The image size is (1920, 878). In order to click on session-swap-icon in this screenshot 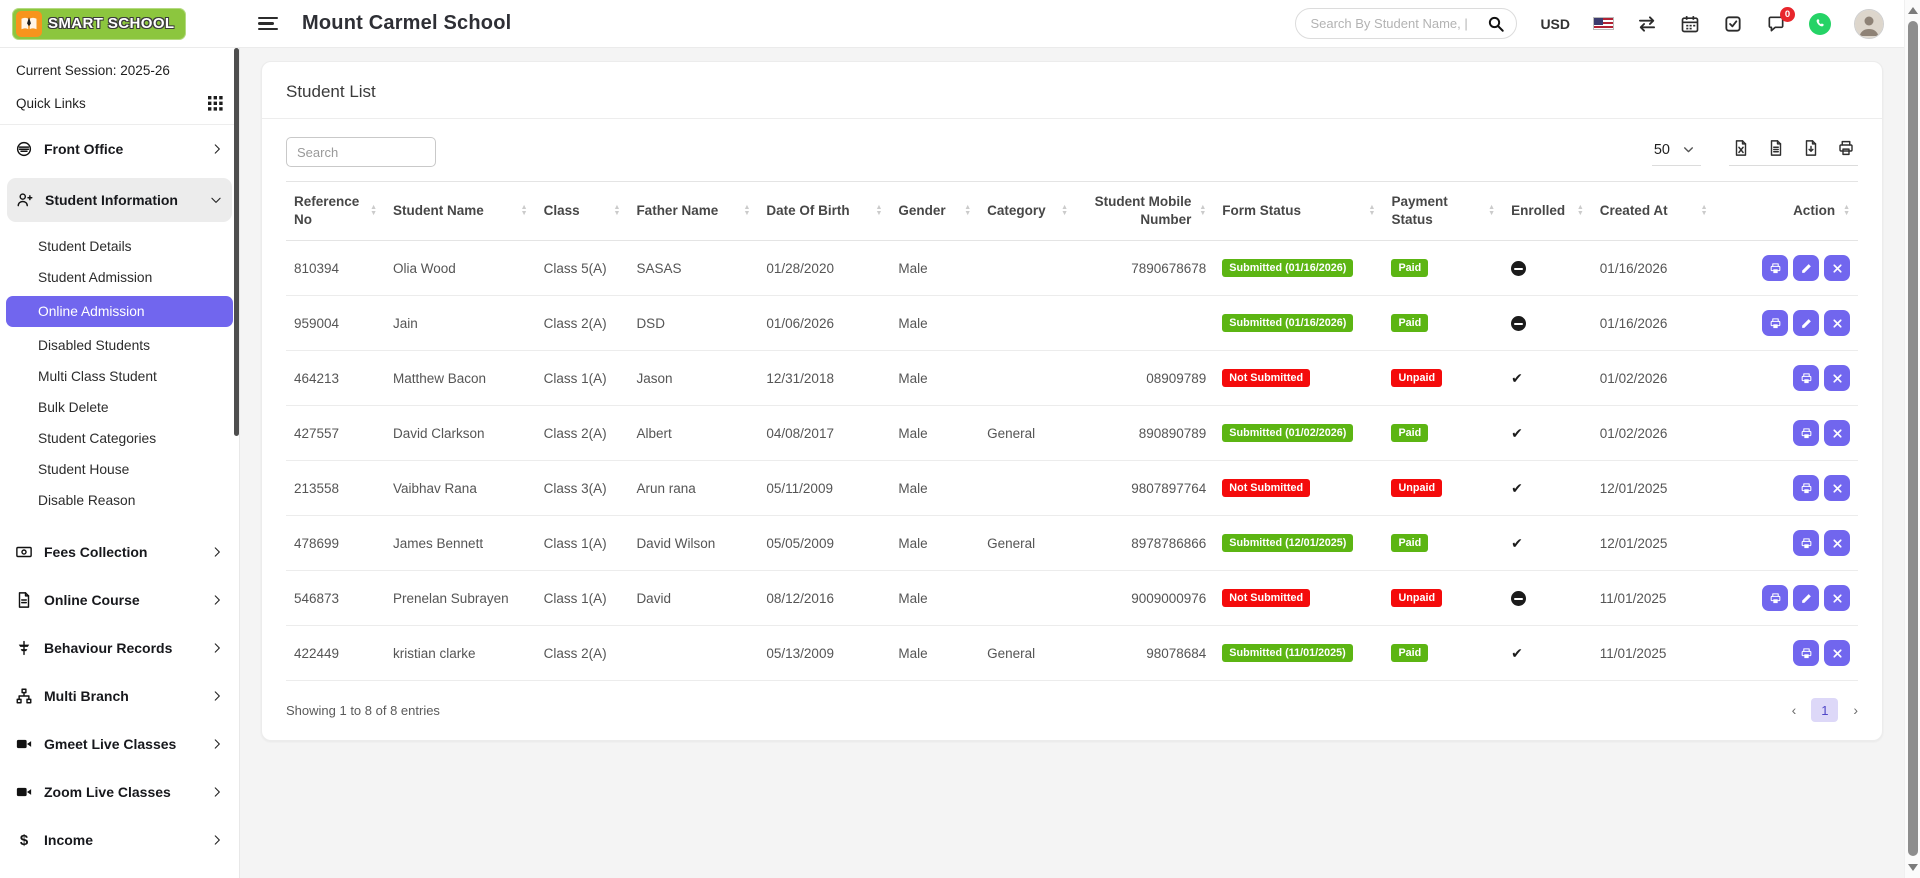, I will do `click(1647, 24)`.